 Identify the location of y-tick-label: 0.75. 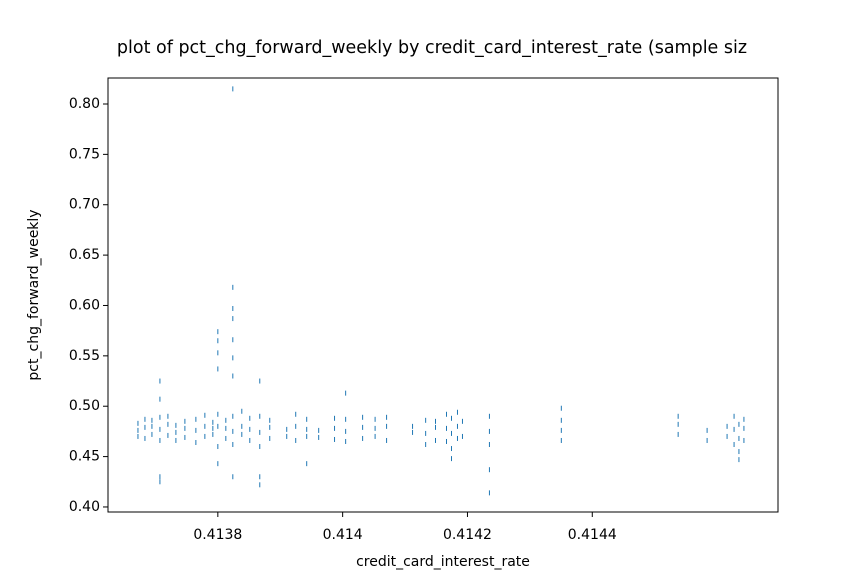
(84, 154).